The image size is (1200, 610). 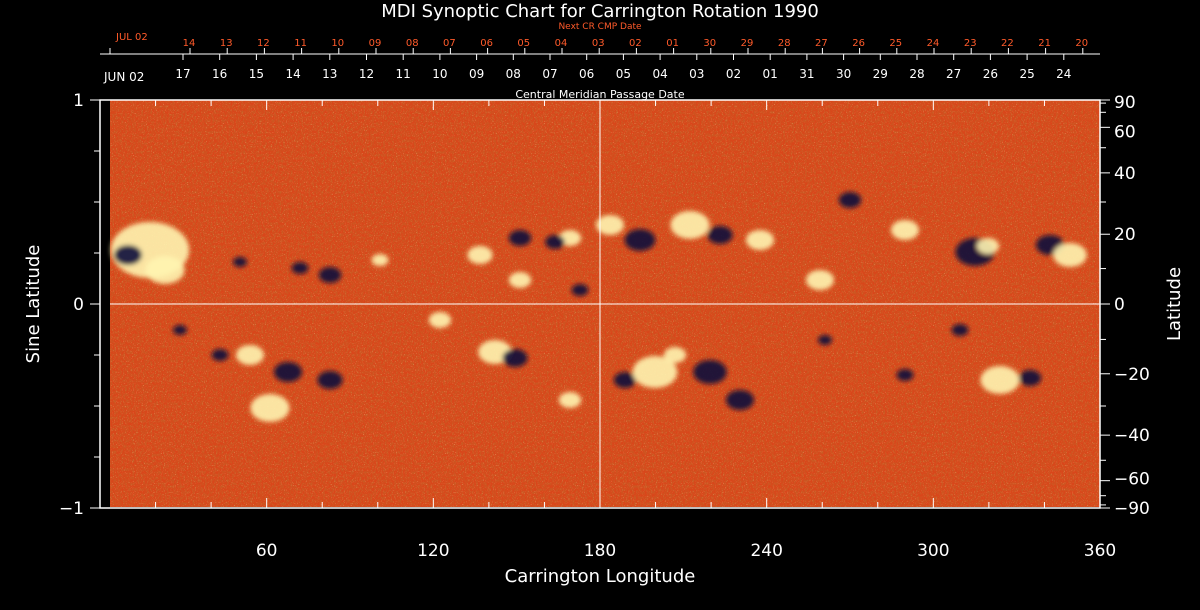 What do you see at coordinates (337, 43) in the screenshot?
I see `next-cr-date-label: 10` at bounding box center [337, 43].